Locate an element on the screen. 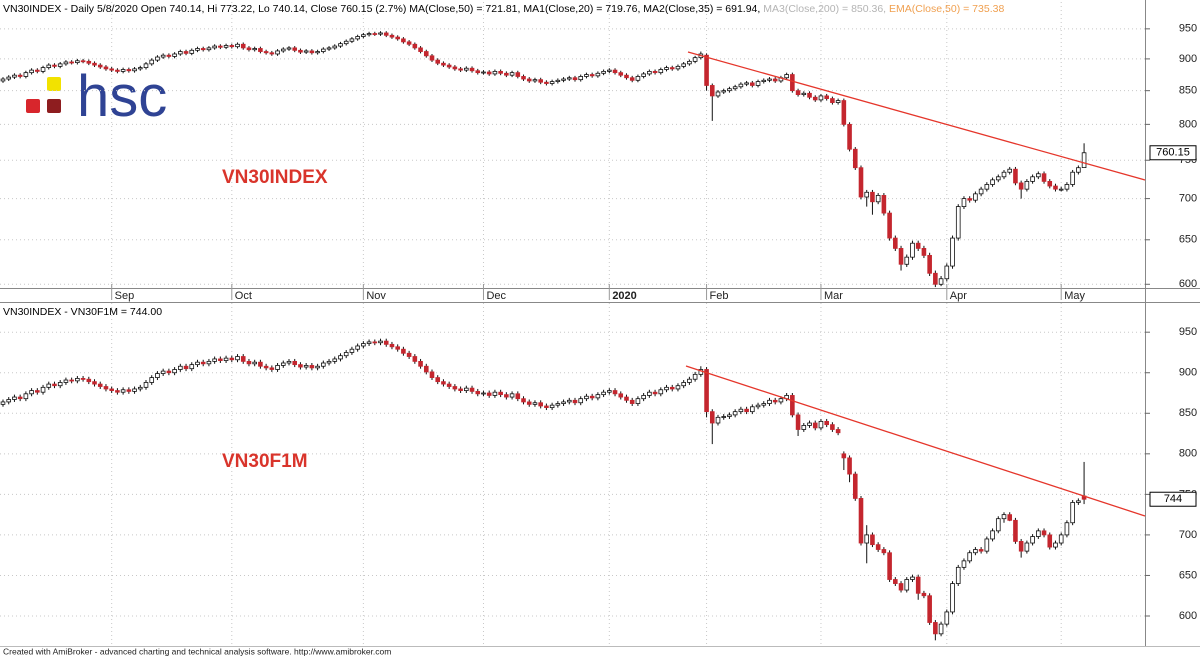  y-tick-label: 700 is located at coordinates (1188, 535).